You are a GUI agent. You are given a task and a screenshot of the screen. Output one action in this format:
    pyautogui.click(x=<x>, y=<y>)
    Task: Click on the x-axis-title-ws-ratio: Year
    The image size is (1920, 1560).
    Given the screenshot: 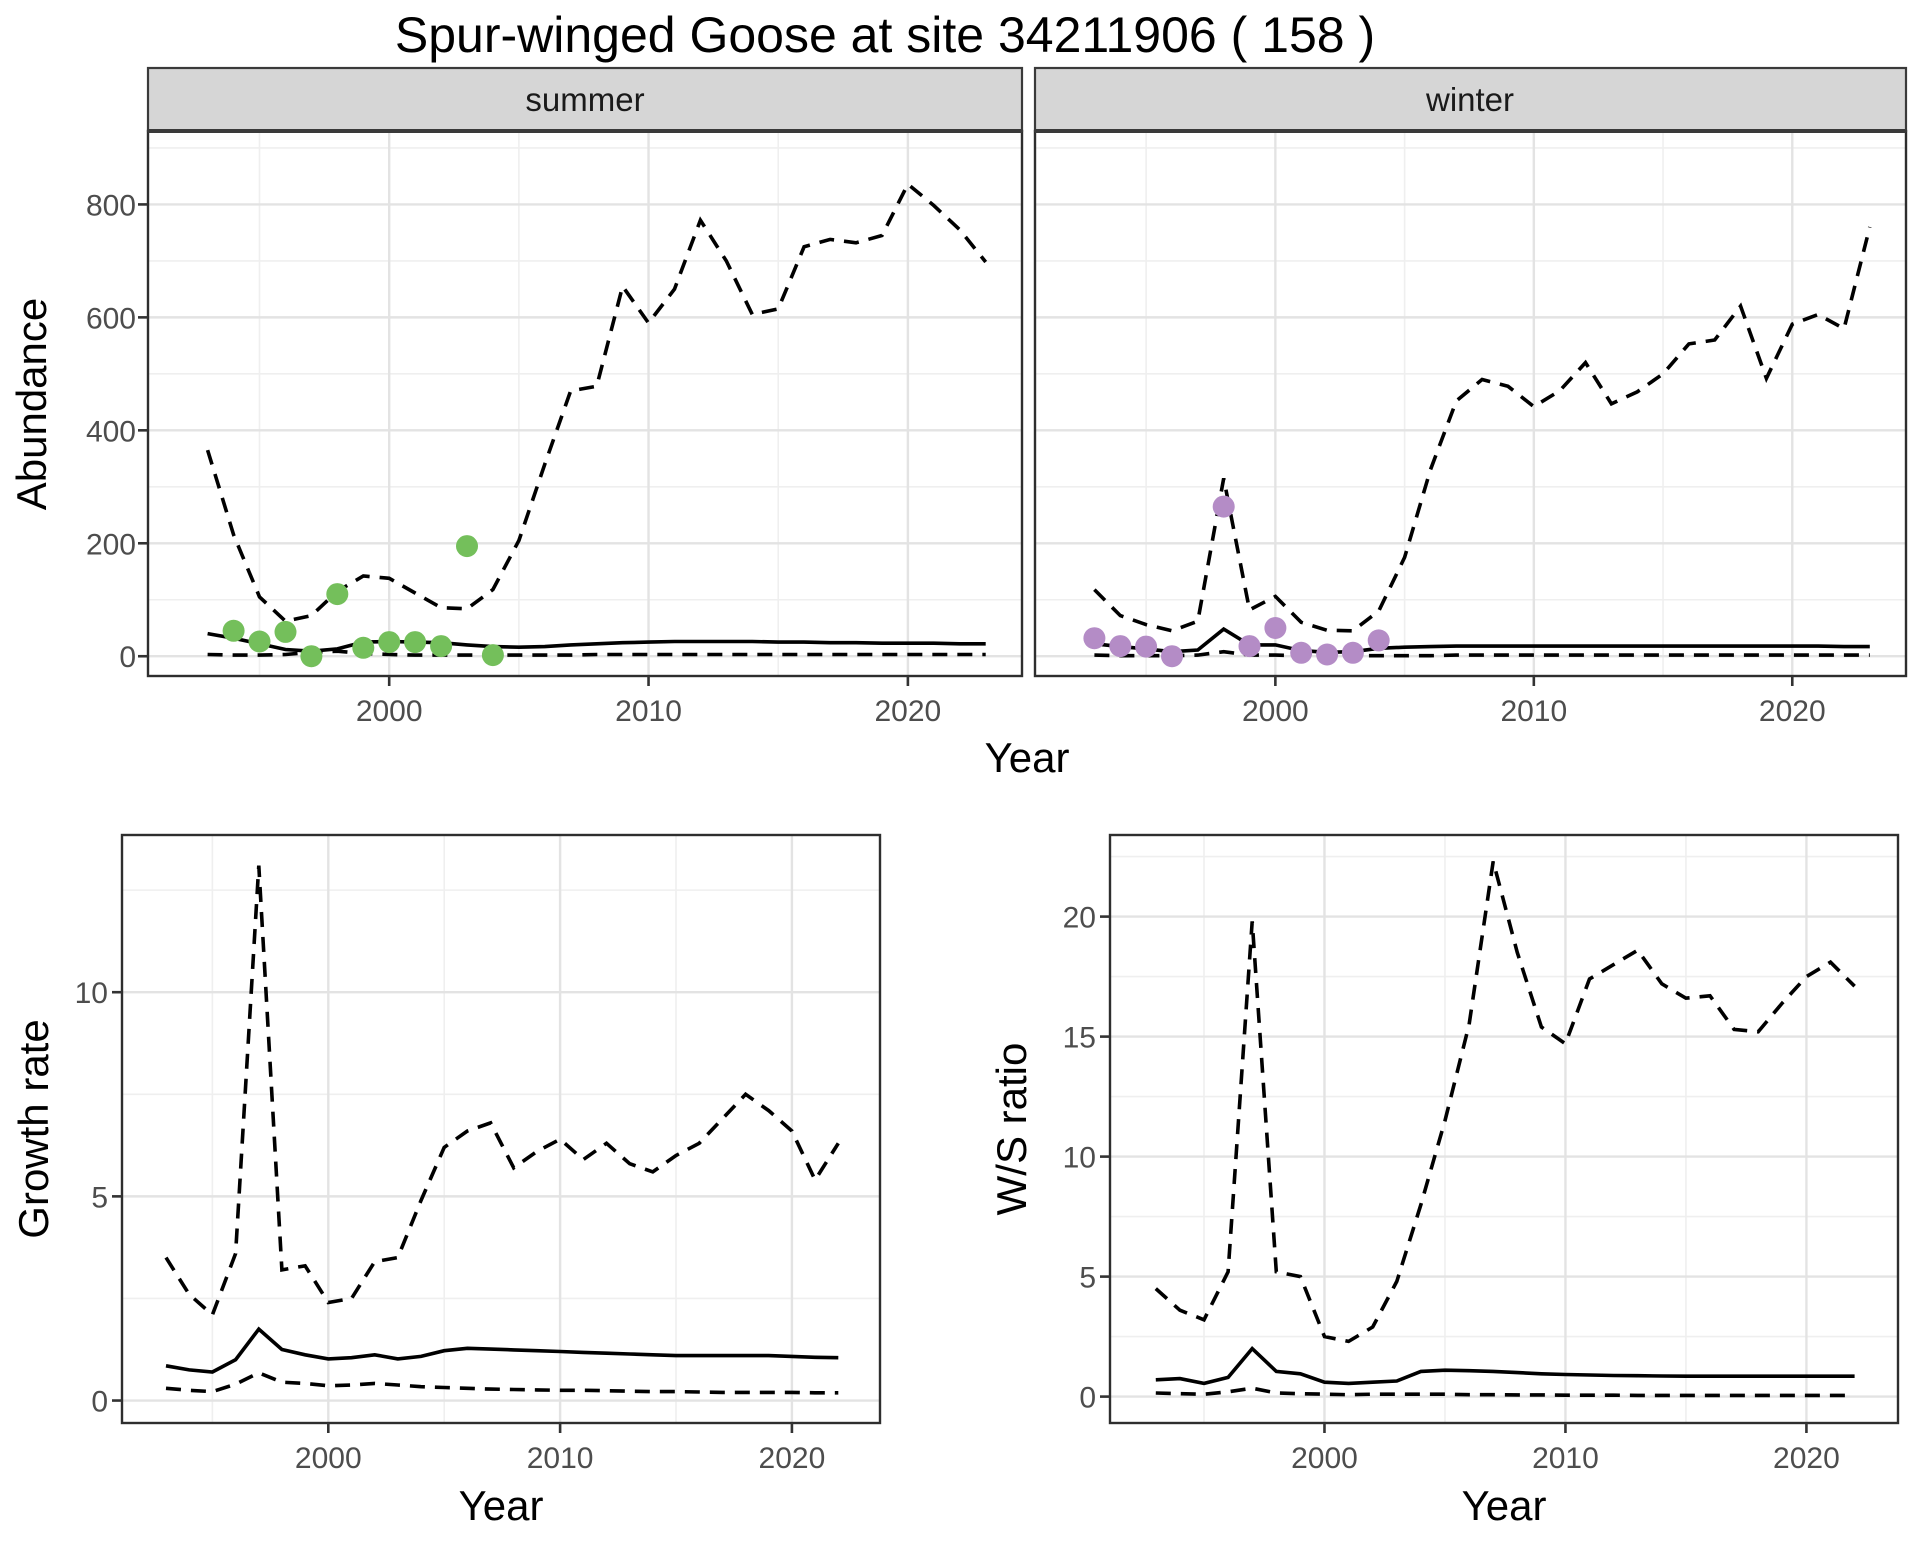 What is the action you would take?
    pyautogui.click(x=1504, y=1505)
    